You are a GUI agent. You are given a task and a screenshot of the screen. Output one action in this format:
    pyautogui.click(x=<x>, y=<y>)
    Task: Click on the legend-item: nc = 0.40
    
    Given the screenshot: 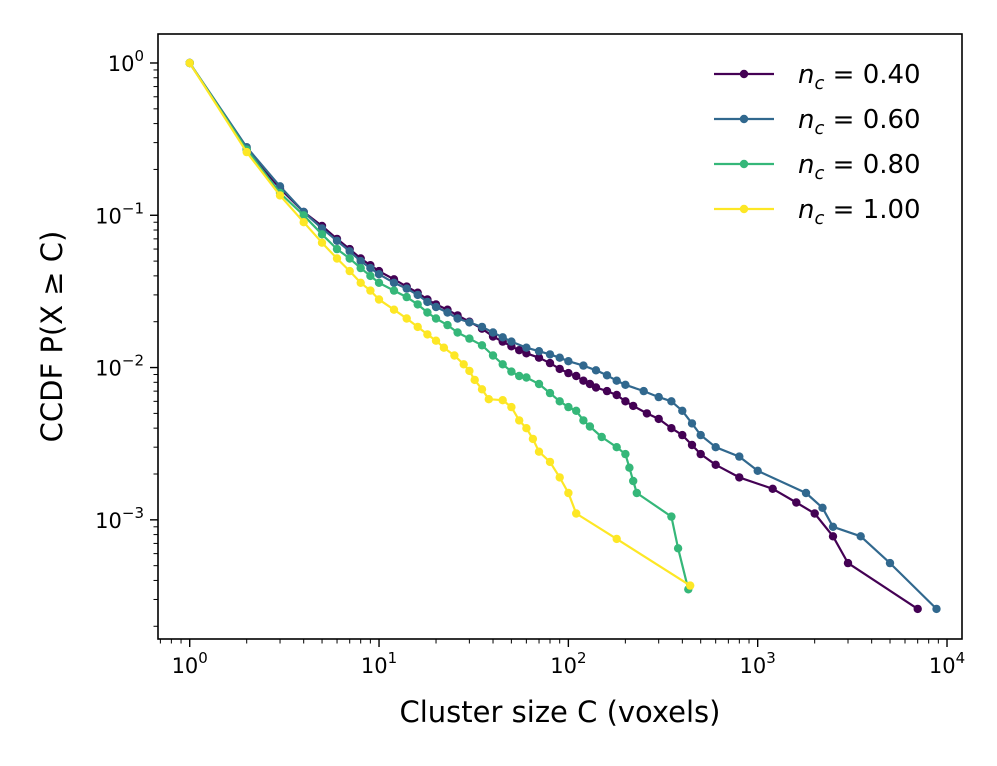 What is the action you would take?
    pyautogui.click(x=817, y=77)
    